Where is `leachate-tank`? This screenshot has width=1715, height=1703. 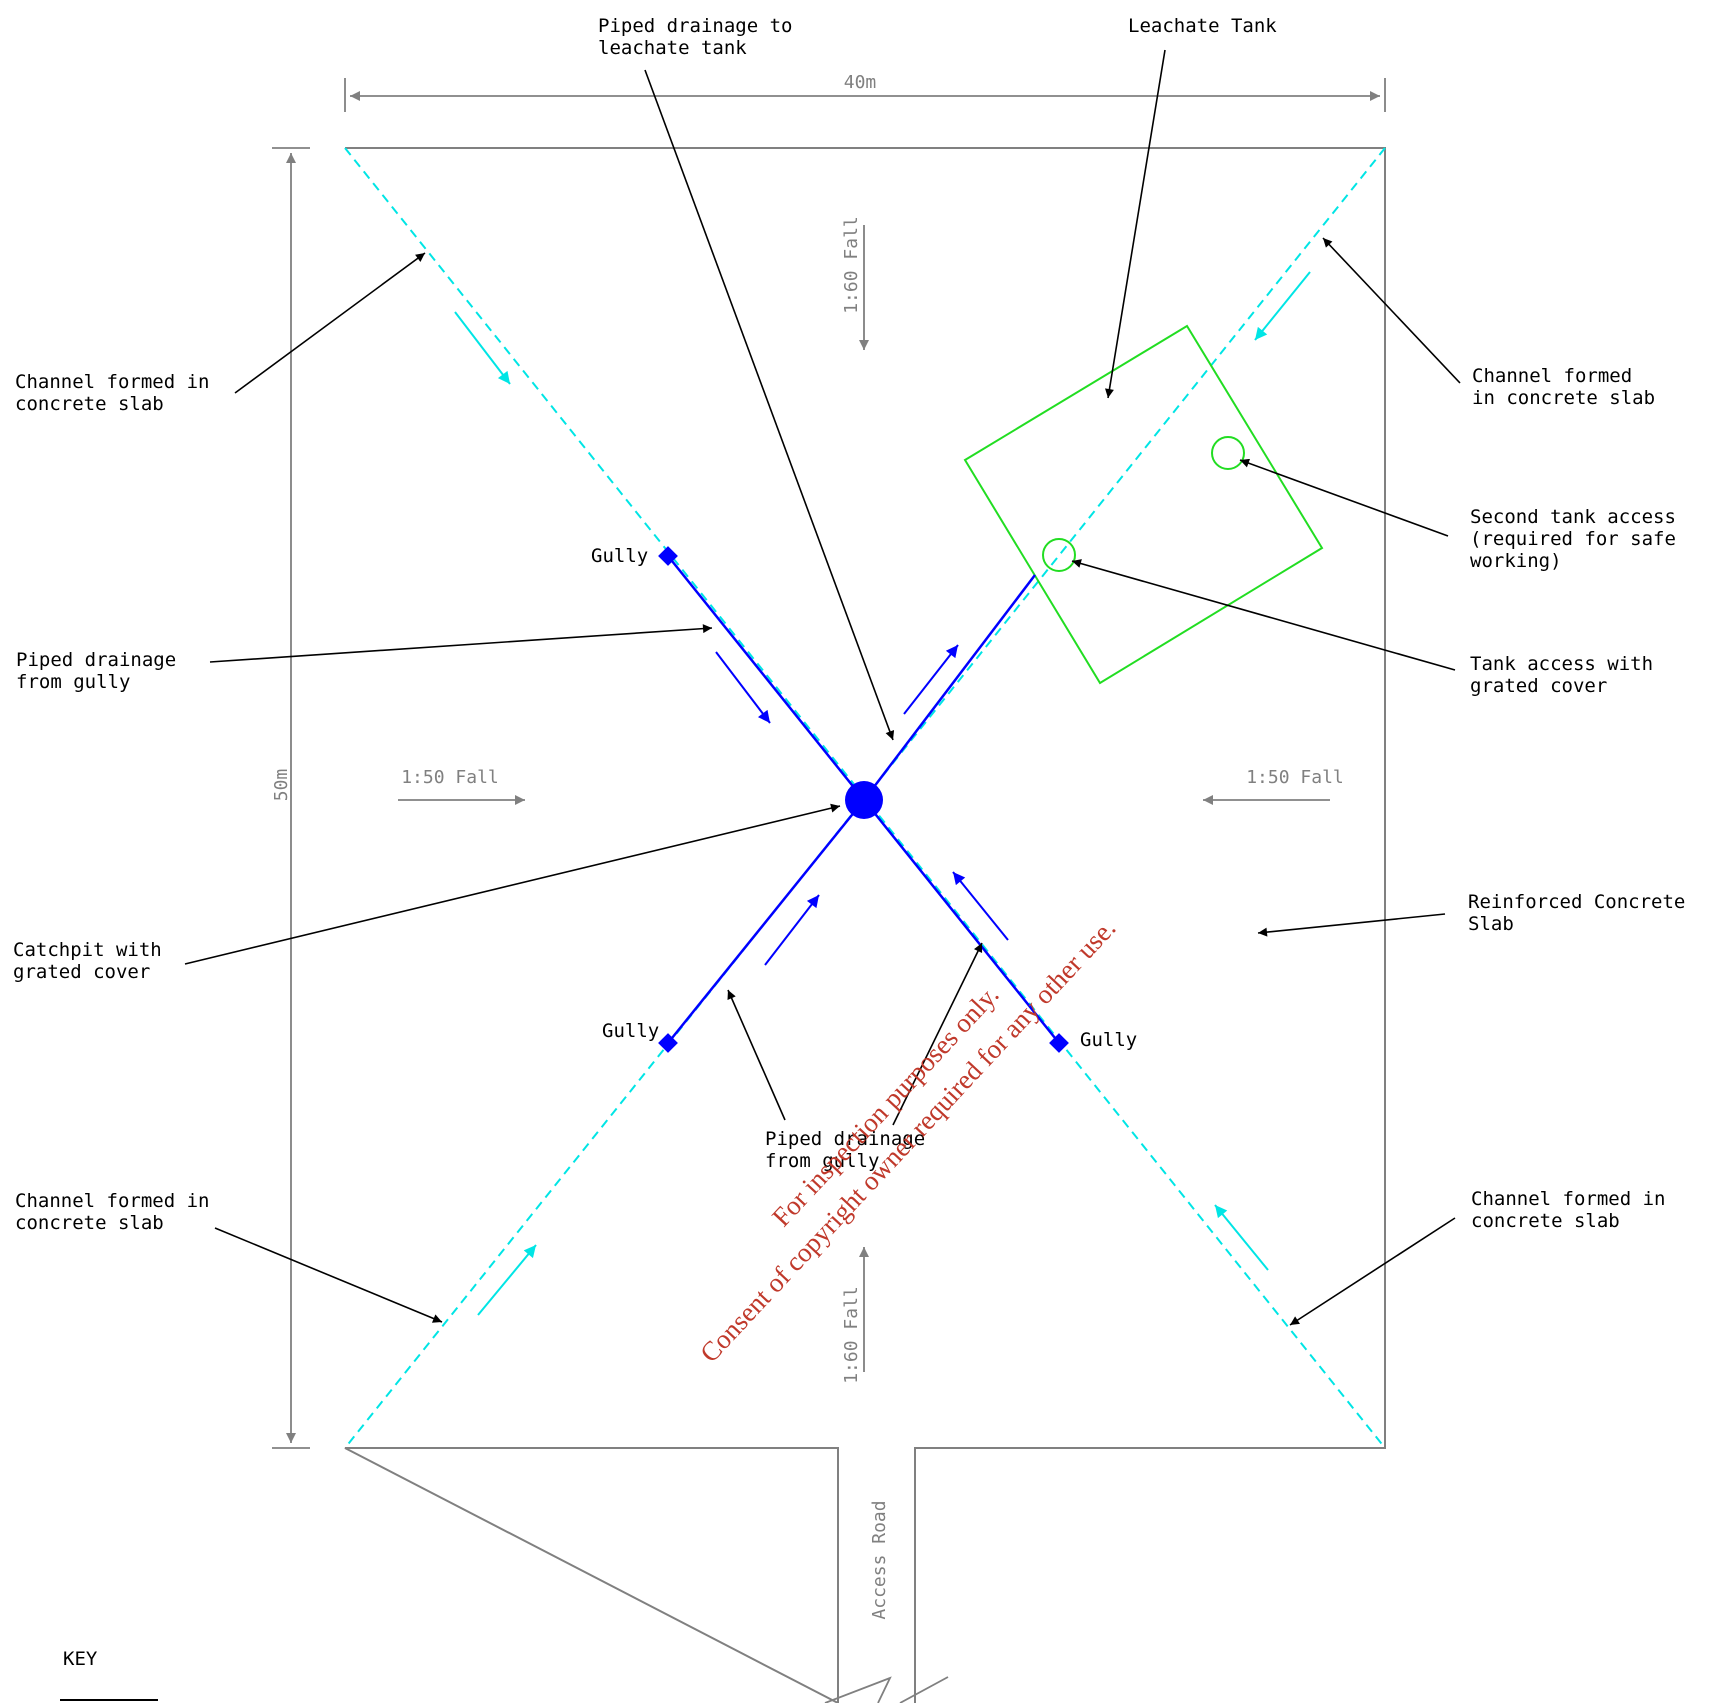 leachate-tank is located at coordinates (1143, 504).